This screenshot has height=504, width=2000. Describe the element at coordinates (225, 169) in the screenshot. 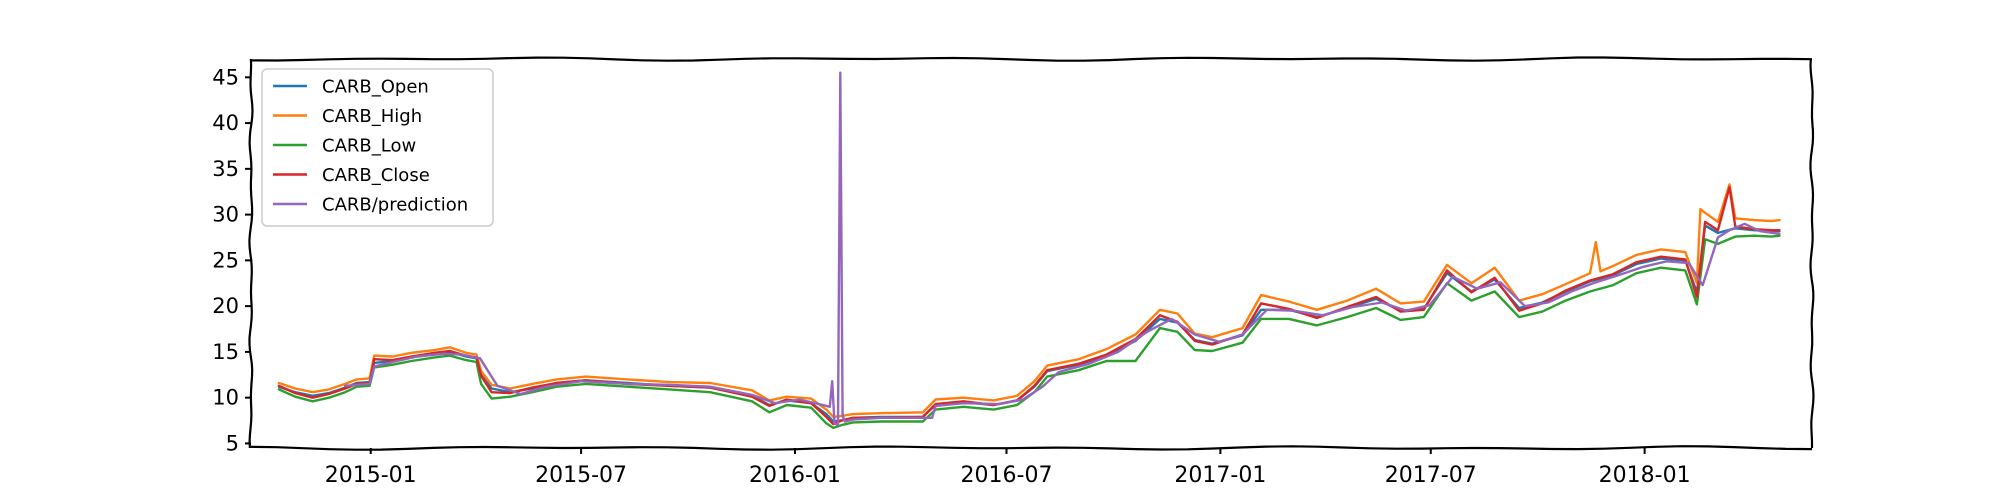

I see `y-tick-label: 35` at that location.